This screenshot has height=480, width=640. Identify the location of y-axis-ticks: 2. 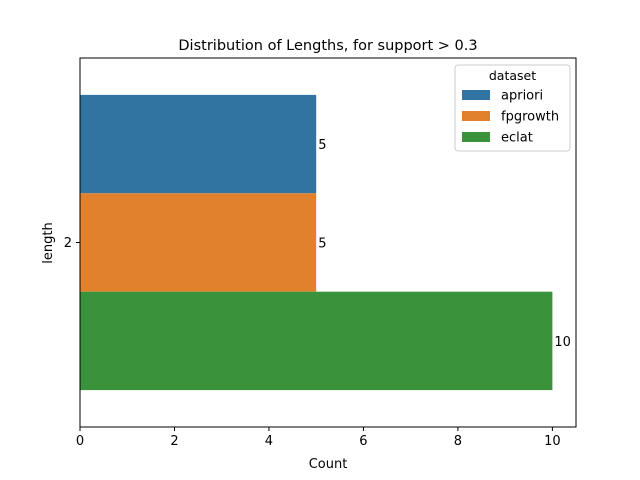
(72, 243).